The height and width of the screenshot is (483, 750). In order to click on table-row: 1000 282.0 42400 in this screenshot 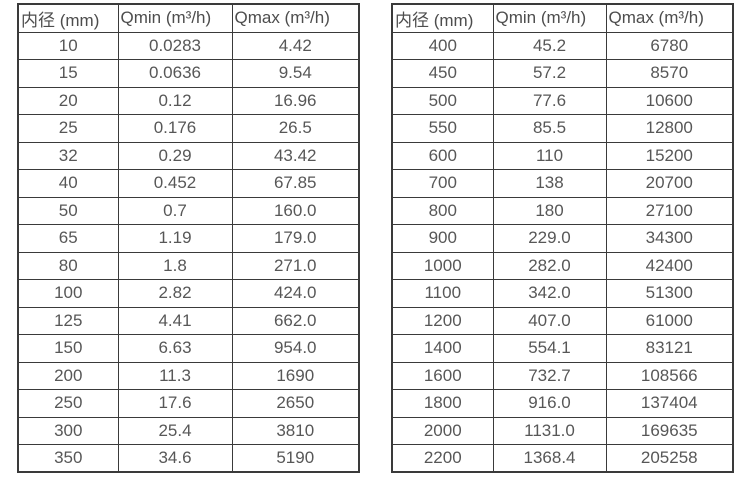, I will do `click(562, 265)`.